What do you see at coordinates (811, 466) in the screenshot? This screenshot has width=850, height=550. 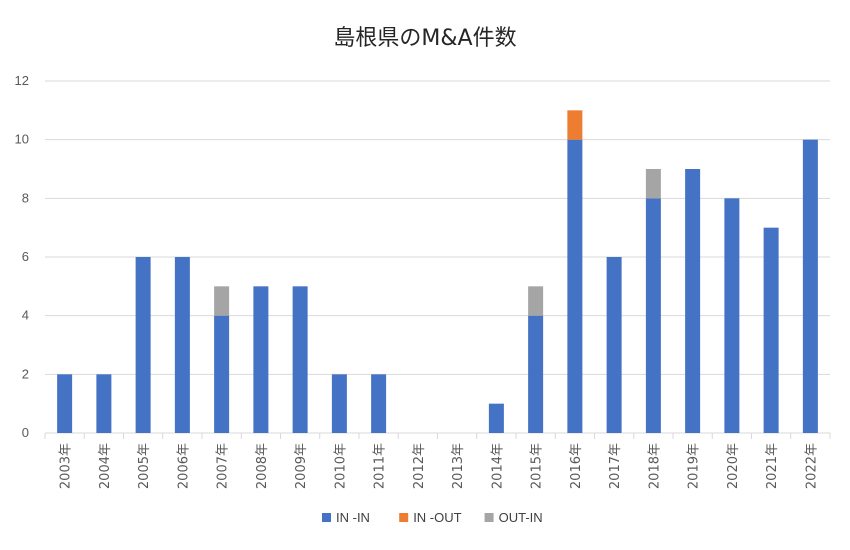 I see `x-tick-label: 2022年` at bounding box center [811, 466].